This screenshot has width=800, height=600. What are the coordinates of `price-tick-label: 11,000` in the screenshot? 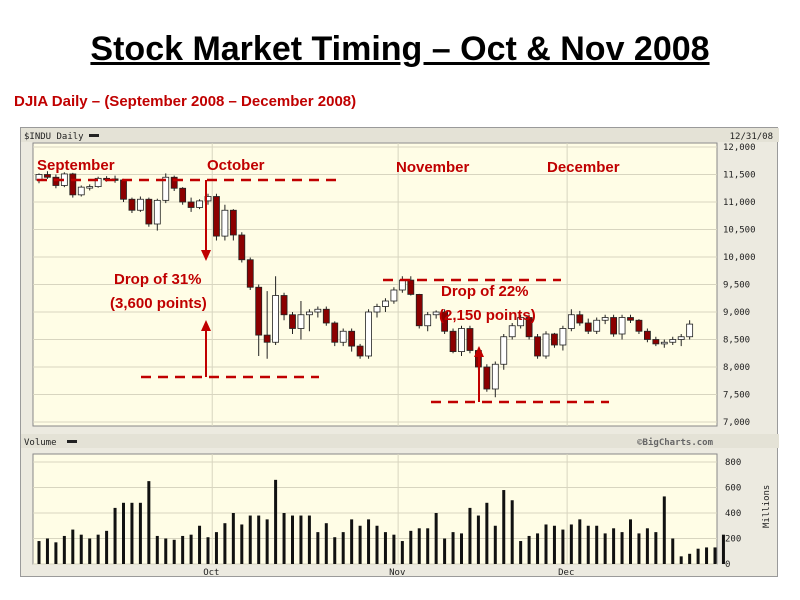 It's located at (739, 203).